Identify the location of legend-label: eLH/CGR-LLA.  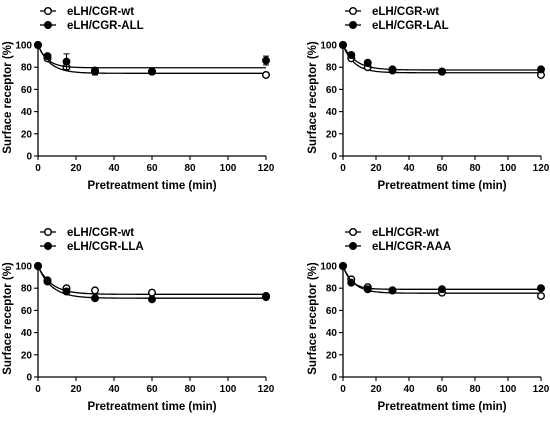
(105, 247).